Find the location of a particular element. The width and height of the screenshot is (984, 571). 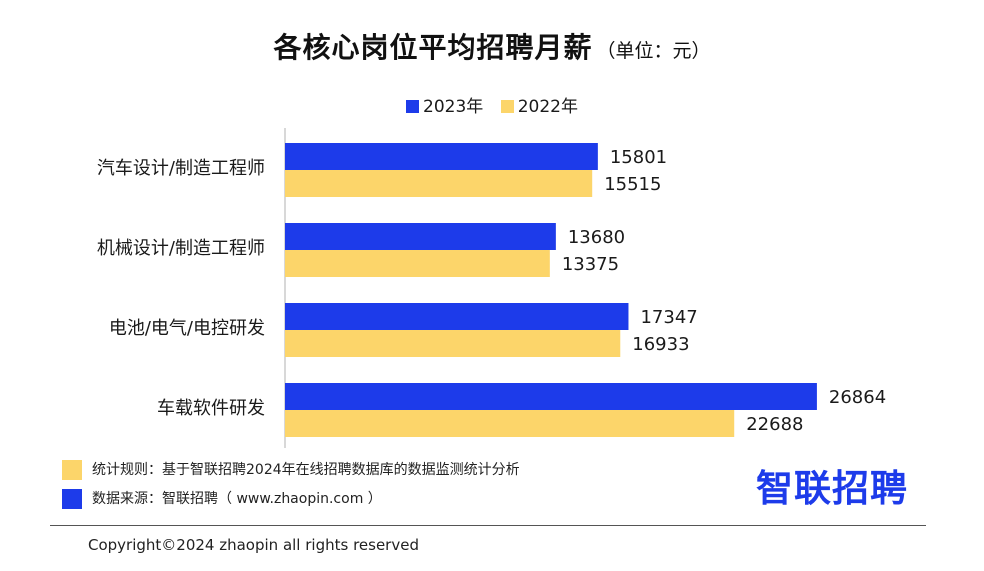

value-label: 17347 is located at coordinates (668, 317).